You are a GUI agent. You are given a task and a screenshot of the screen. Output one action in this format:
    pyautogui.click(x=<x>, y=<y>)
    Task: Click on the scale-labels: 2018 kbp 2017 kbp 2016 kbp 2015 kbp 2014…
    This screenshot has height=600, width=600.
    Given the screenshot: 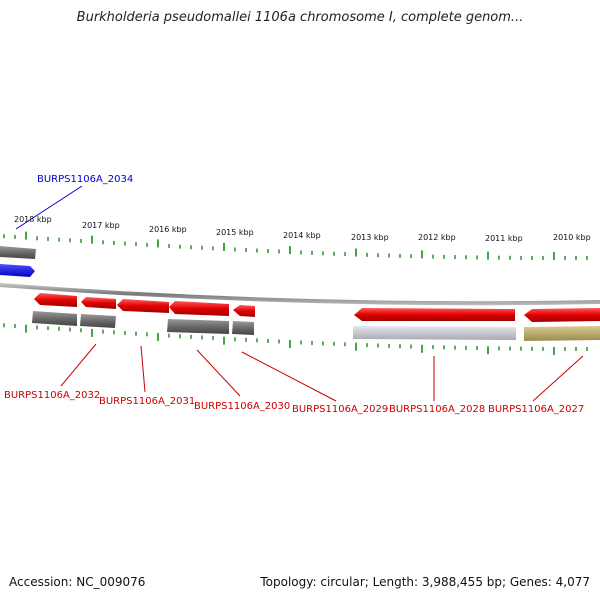 What is the action you would take?
    pyautogui.click(x=302, y=229)
    